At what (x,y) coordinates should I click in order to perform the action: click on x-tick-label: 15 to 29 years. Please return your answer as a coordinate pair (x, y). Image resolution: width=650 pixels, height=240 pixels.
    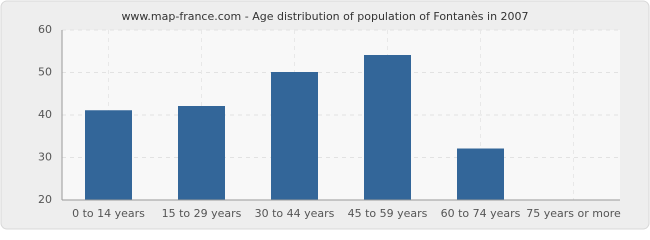
    Looking at the image, I should click on (202, 213).